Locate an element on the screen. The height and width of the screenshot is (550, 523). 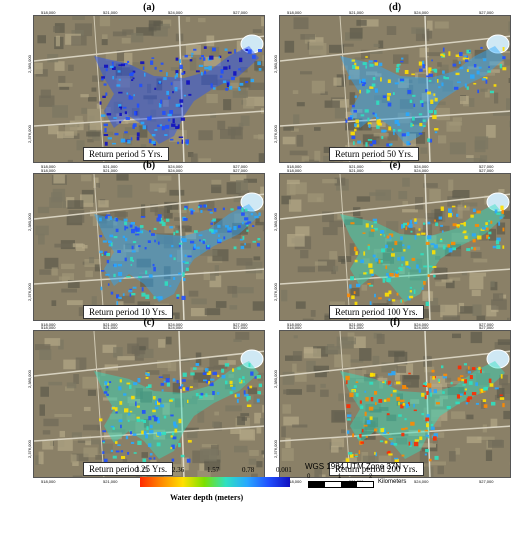
legend-value: 3.15 is located at coordinates (142, 470).